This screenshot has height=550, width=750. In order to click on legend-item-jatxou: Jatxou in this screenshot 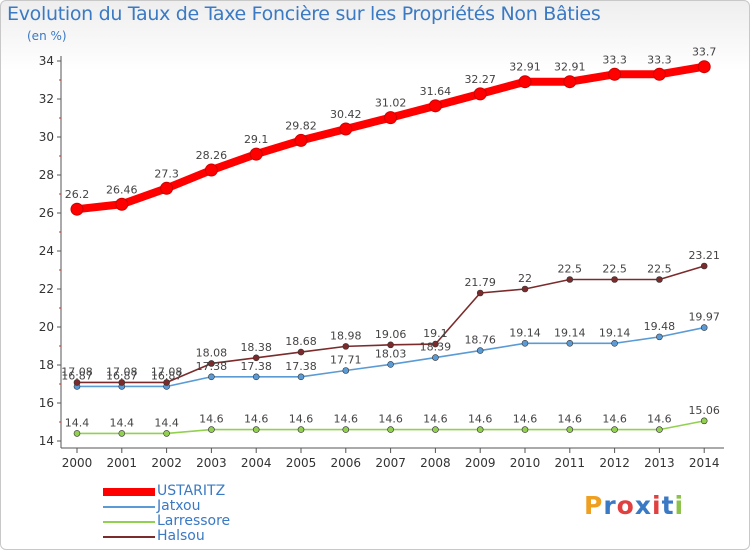, I will do `click(199, 506)`.